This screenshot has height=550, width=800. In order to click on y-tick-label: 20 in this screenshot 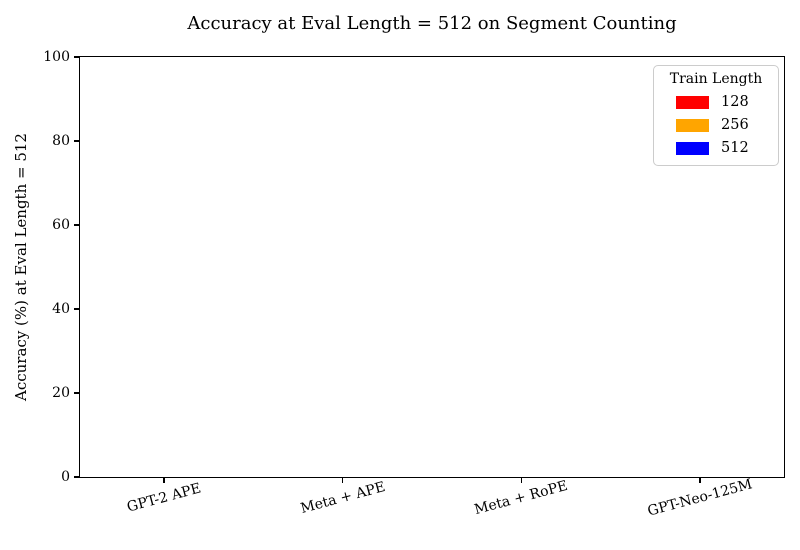, I will do `click(61, 393)`.